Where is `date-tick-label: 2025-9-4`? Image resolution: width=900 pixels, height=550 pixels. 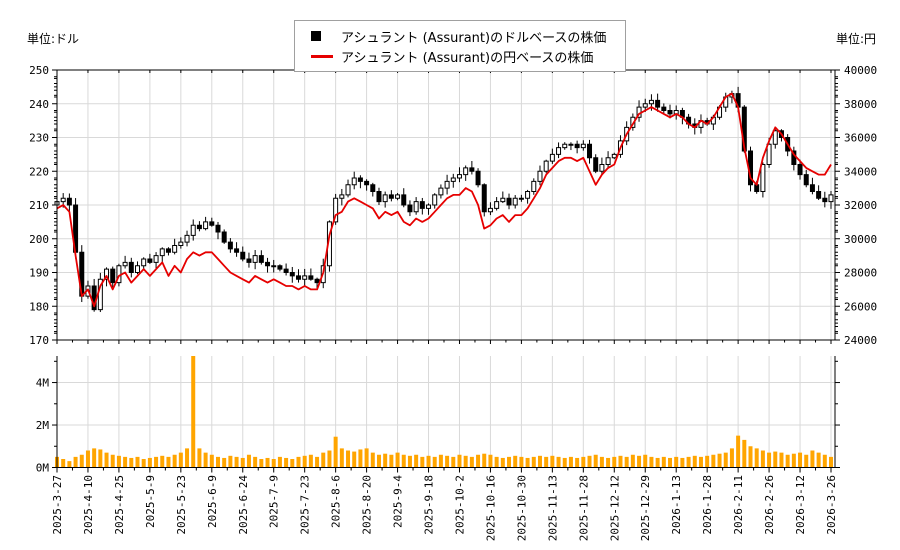
date-tick-label: 2025-9-4 is located at coordinates (398, 501).